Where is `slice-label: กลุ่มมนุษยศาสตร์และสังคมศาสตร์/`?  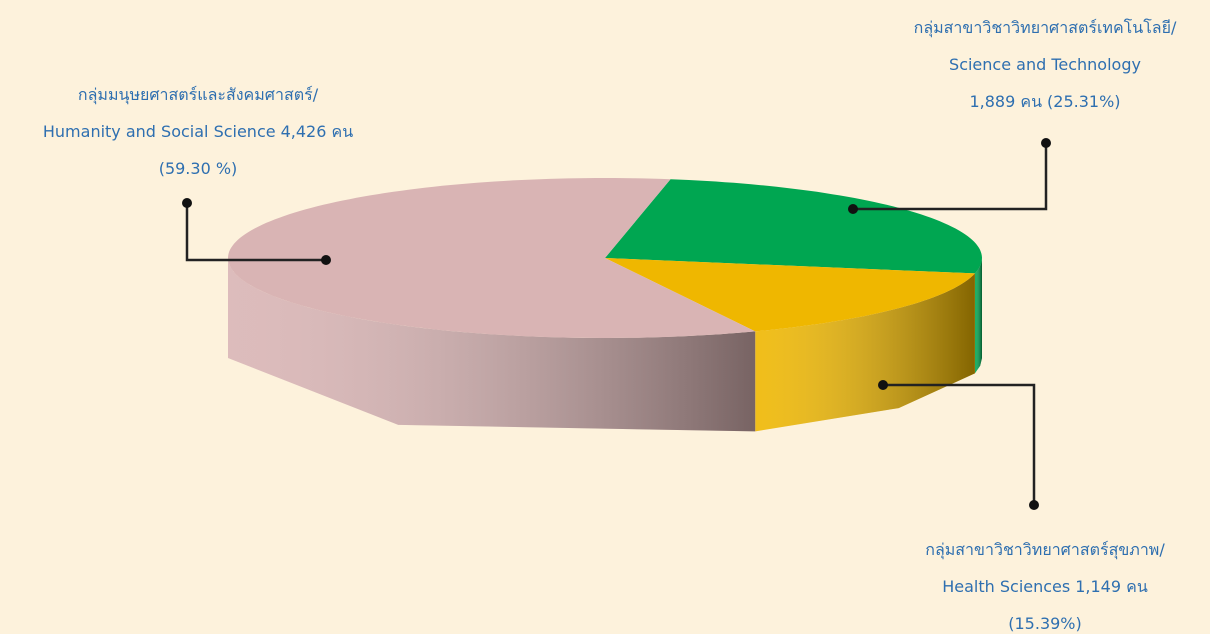
slice-label: กลุ่มมนุษยศาสตร์และสังคมศาสตร์/ is located at coordinates (198, 95).